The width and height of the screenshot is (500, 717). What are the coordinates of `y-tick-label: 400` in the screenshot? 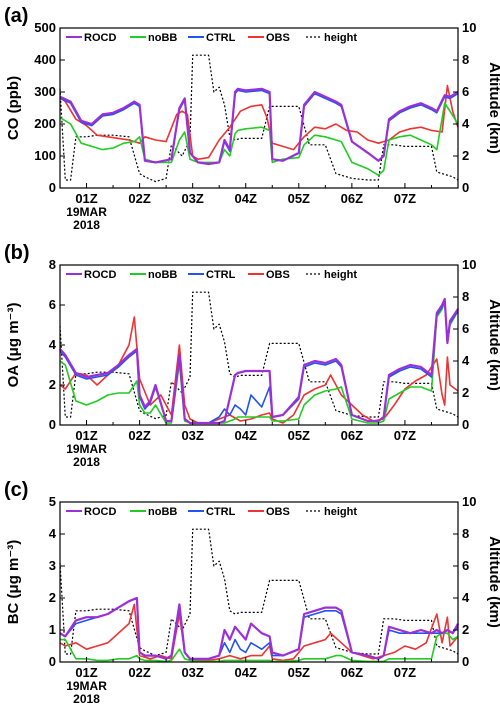 It's located at (45, 59).